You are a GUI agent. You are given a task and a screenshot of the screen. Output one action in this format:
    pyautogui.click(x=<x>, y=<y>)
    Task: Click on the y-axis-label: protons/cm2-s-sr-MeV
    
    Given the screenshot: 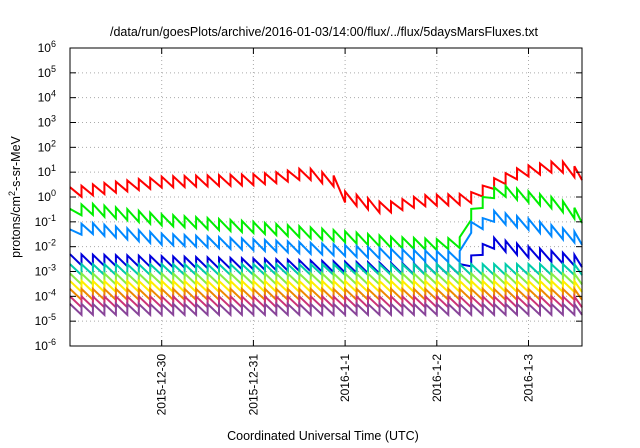 What is the action you would take?
    pyautogui.click(x=15, y=196)
    